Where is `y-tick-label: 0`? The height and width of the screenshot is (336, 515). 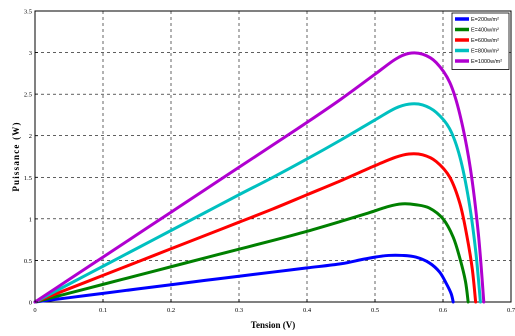
y-tick-label: 0 is located at coordinates (30, 303).